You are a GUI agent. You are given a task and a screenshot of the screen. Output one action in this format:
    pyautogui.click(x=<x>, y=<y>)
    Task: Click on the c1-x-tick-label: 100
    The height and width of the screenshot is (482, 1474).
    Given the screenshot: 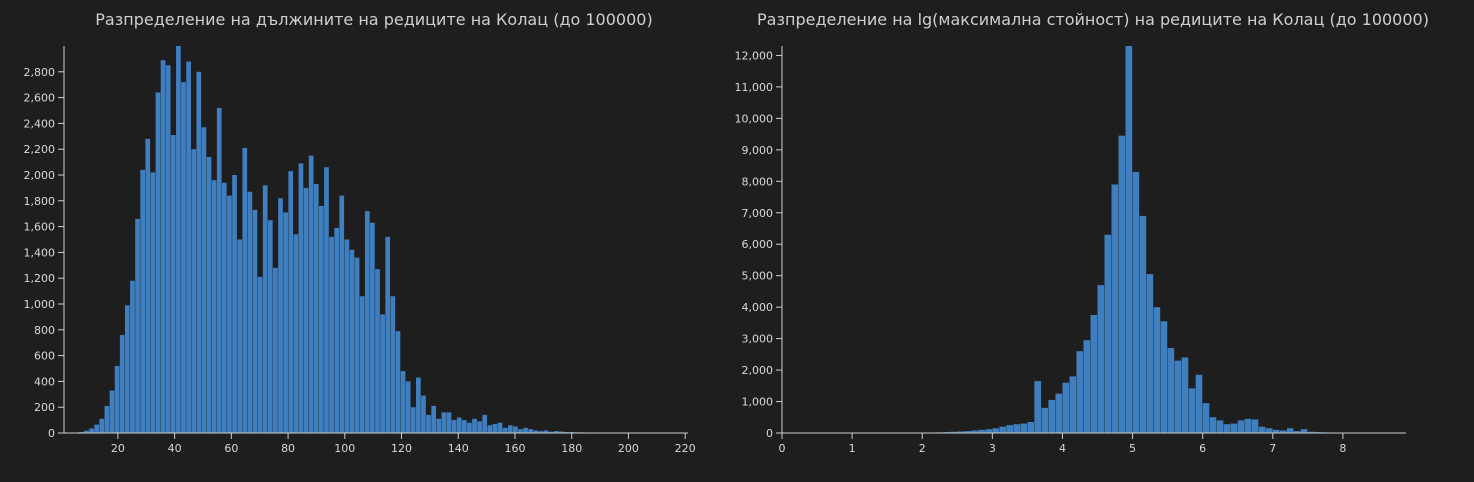 What is the action you would take?
    pyautogui.click(x=344, y=448)
    